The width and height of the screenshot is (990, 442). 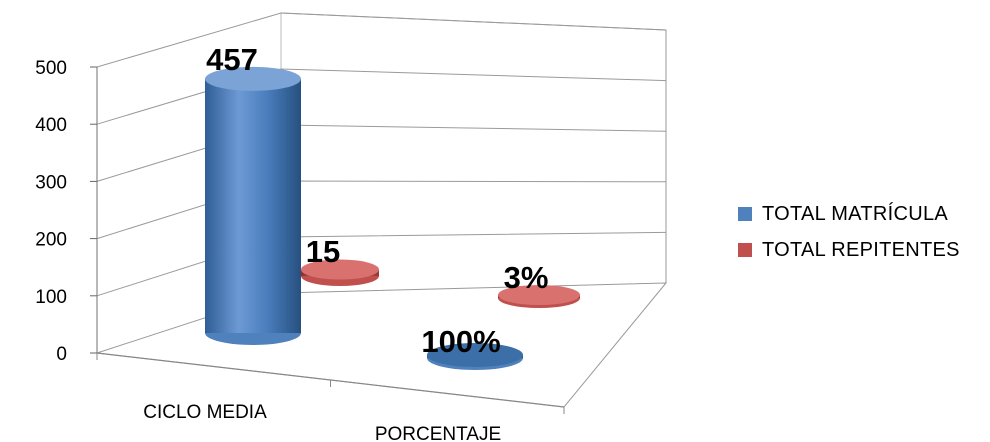 I want to click on bar-body, so click(x=253, y=206).